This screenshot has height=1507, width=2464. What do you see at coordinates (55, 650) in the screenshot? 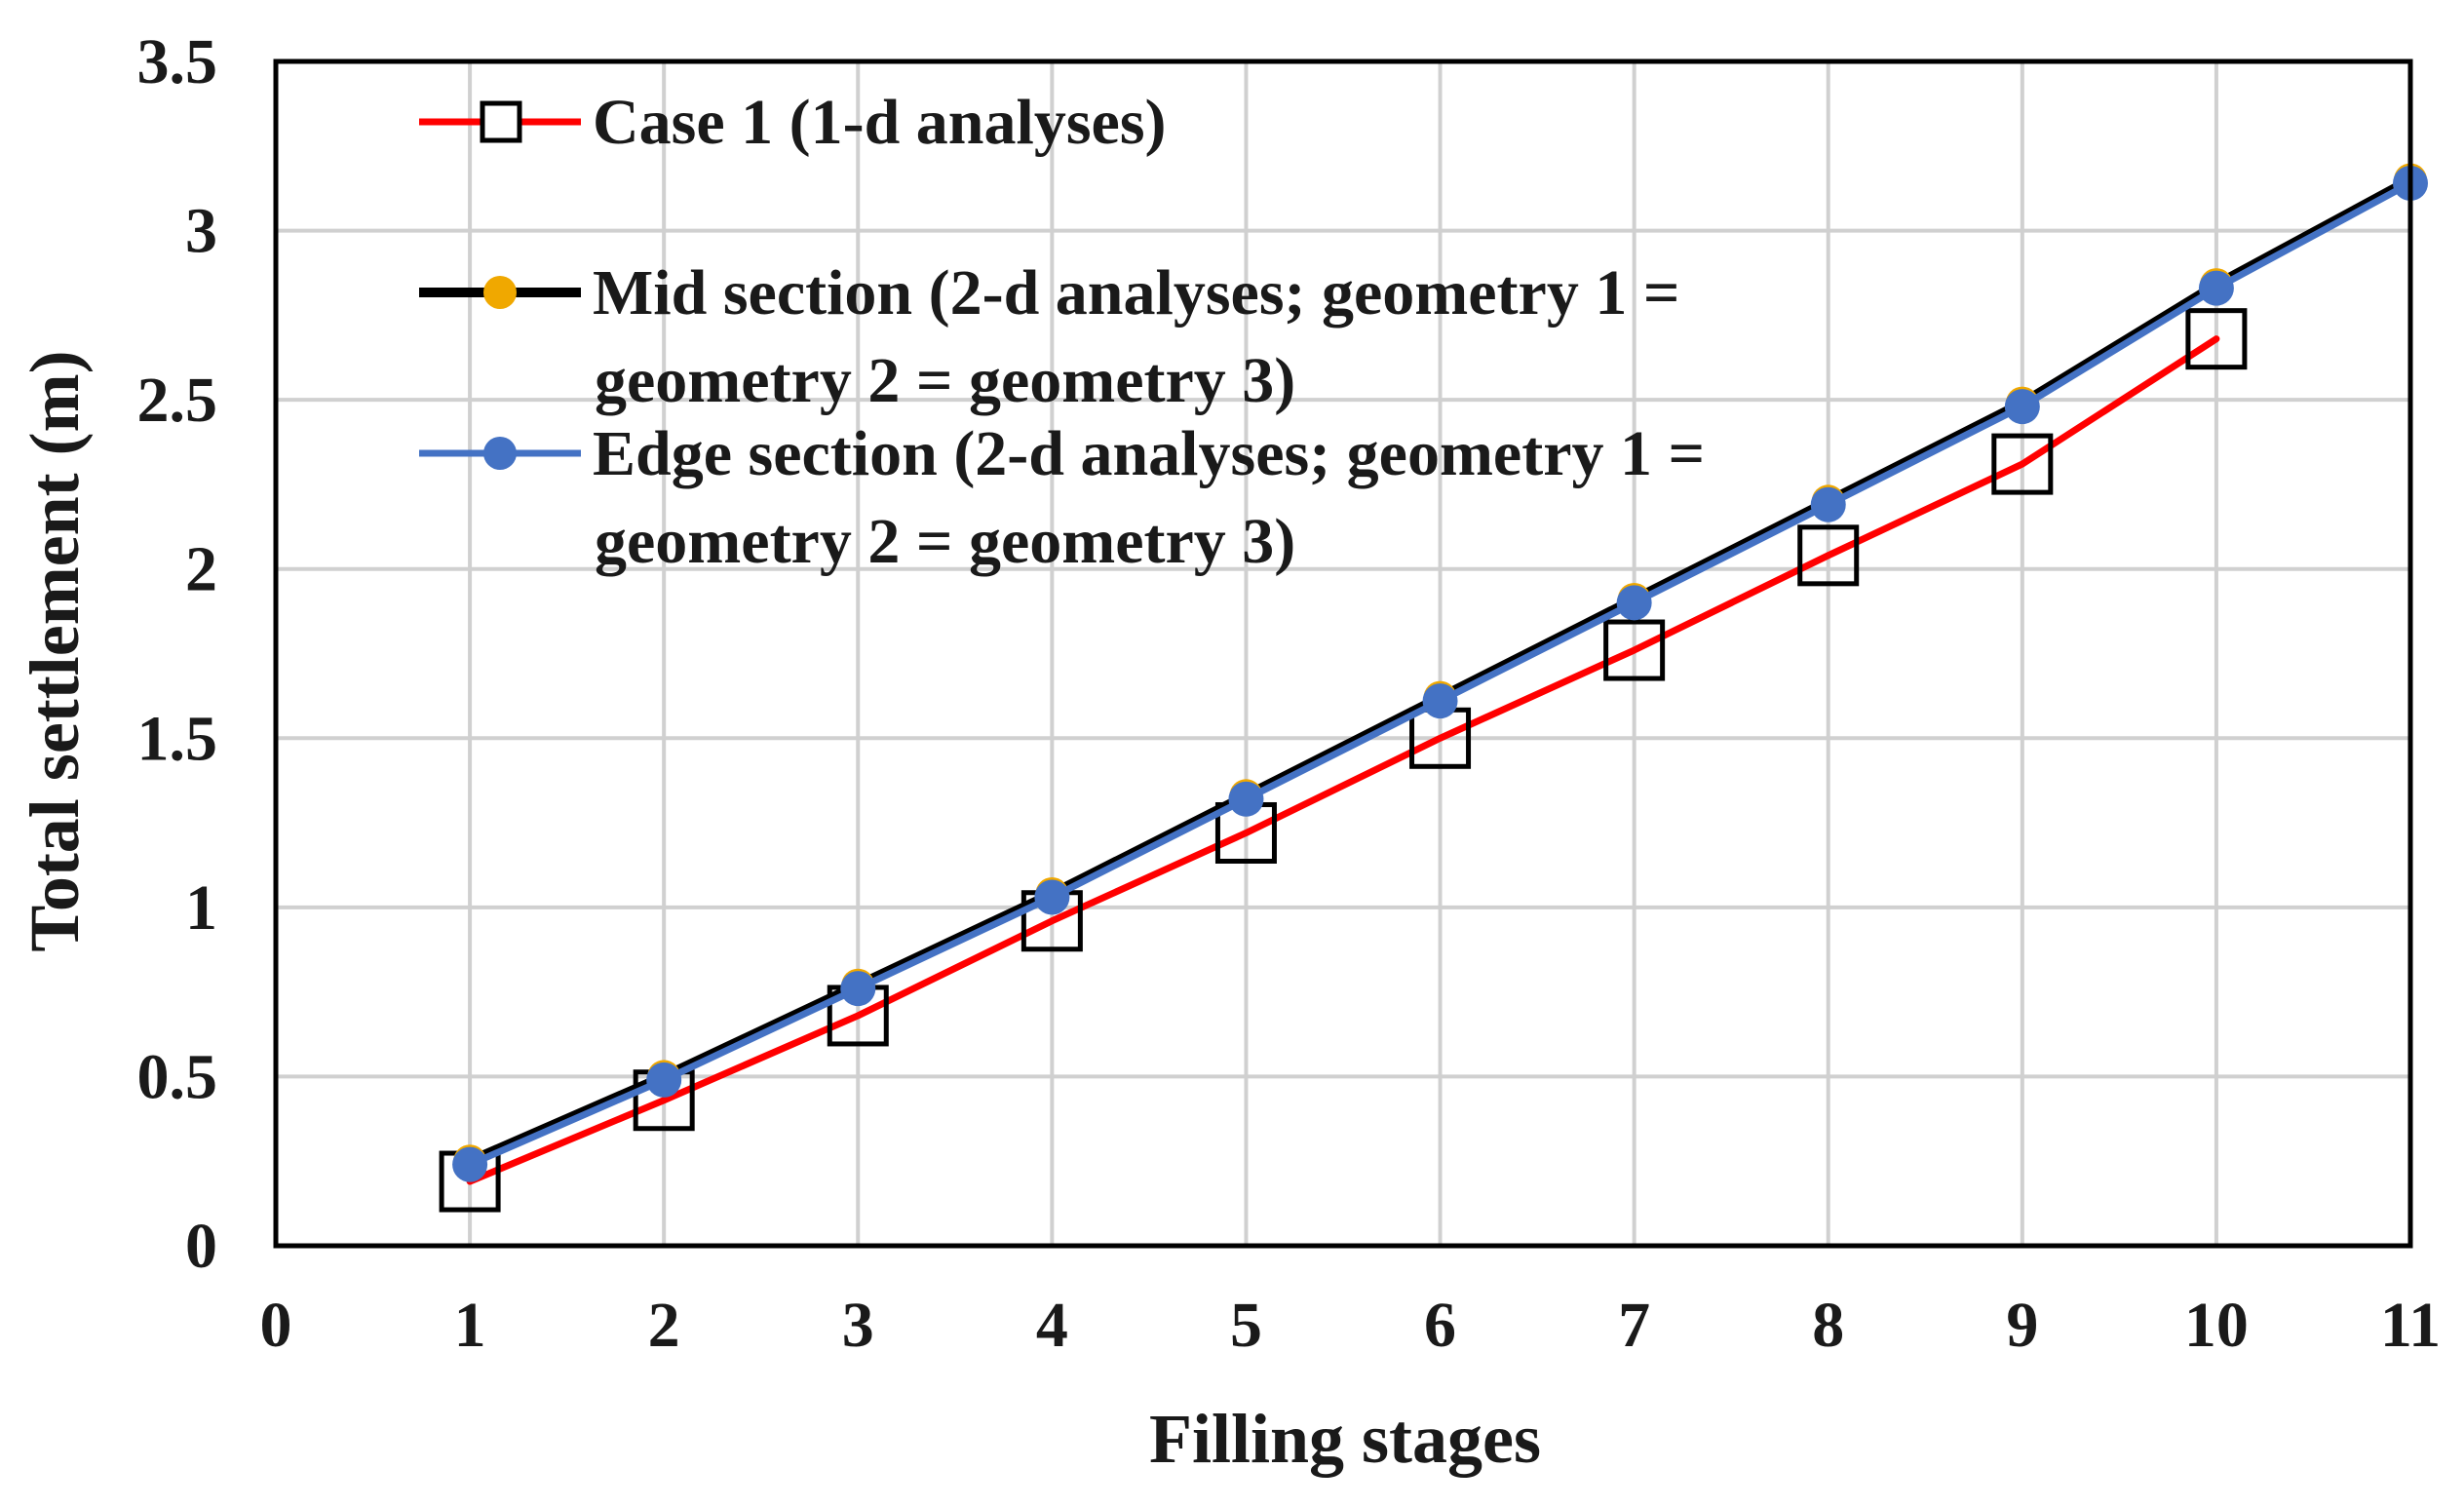
I see `y-axis-title: Total settlement (m)` at bounding box center [55, 650].